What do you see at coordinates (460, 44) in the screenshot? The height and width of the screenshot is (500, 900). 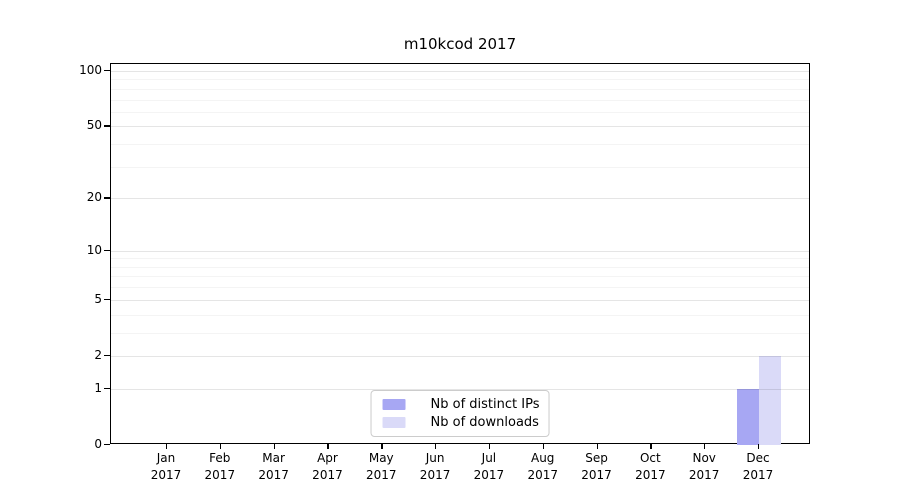 I see `chart-title: m10kcod 2017` at bounding box center [460, 44].